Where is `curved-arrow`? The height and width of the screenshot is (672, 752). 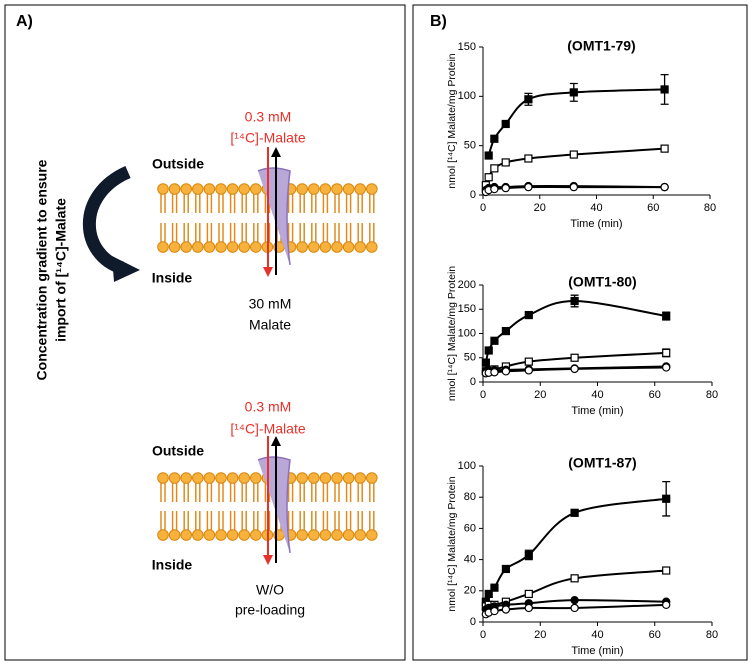 curved-arrow is located at coordinates (107, 220).